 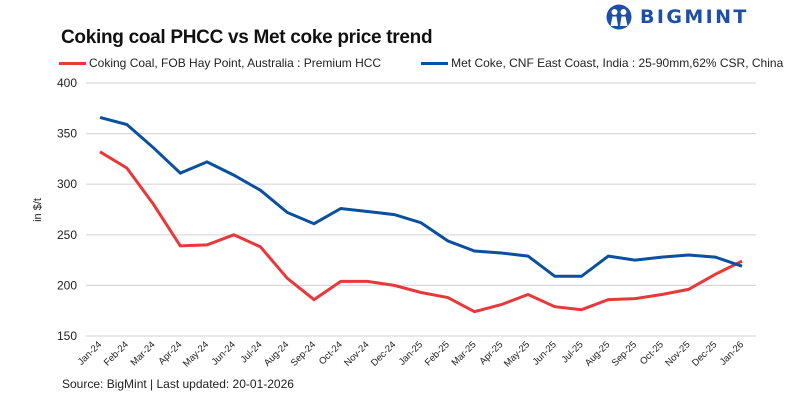 I want to click on x-tick-label-may-24: May-24, so click(x=196, y=354).